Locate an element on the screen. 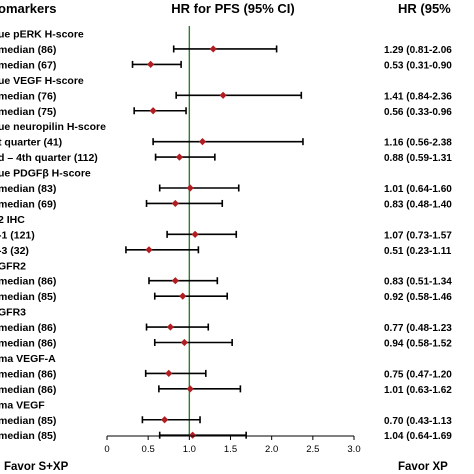  group-header: ma VEGF-A is located at coordinates (28, 359).